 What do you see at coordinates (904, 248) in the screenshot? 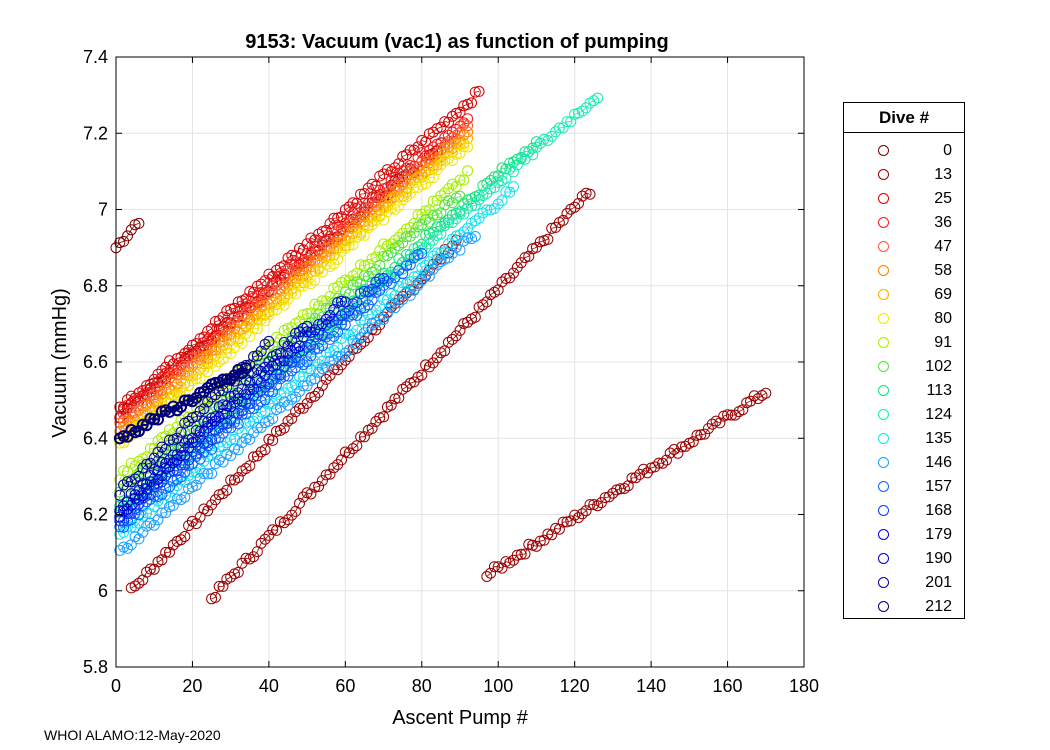
I see `legend-entry: 47` at bounding box center [904, 248].